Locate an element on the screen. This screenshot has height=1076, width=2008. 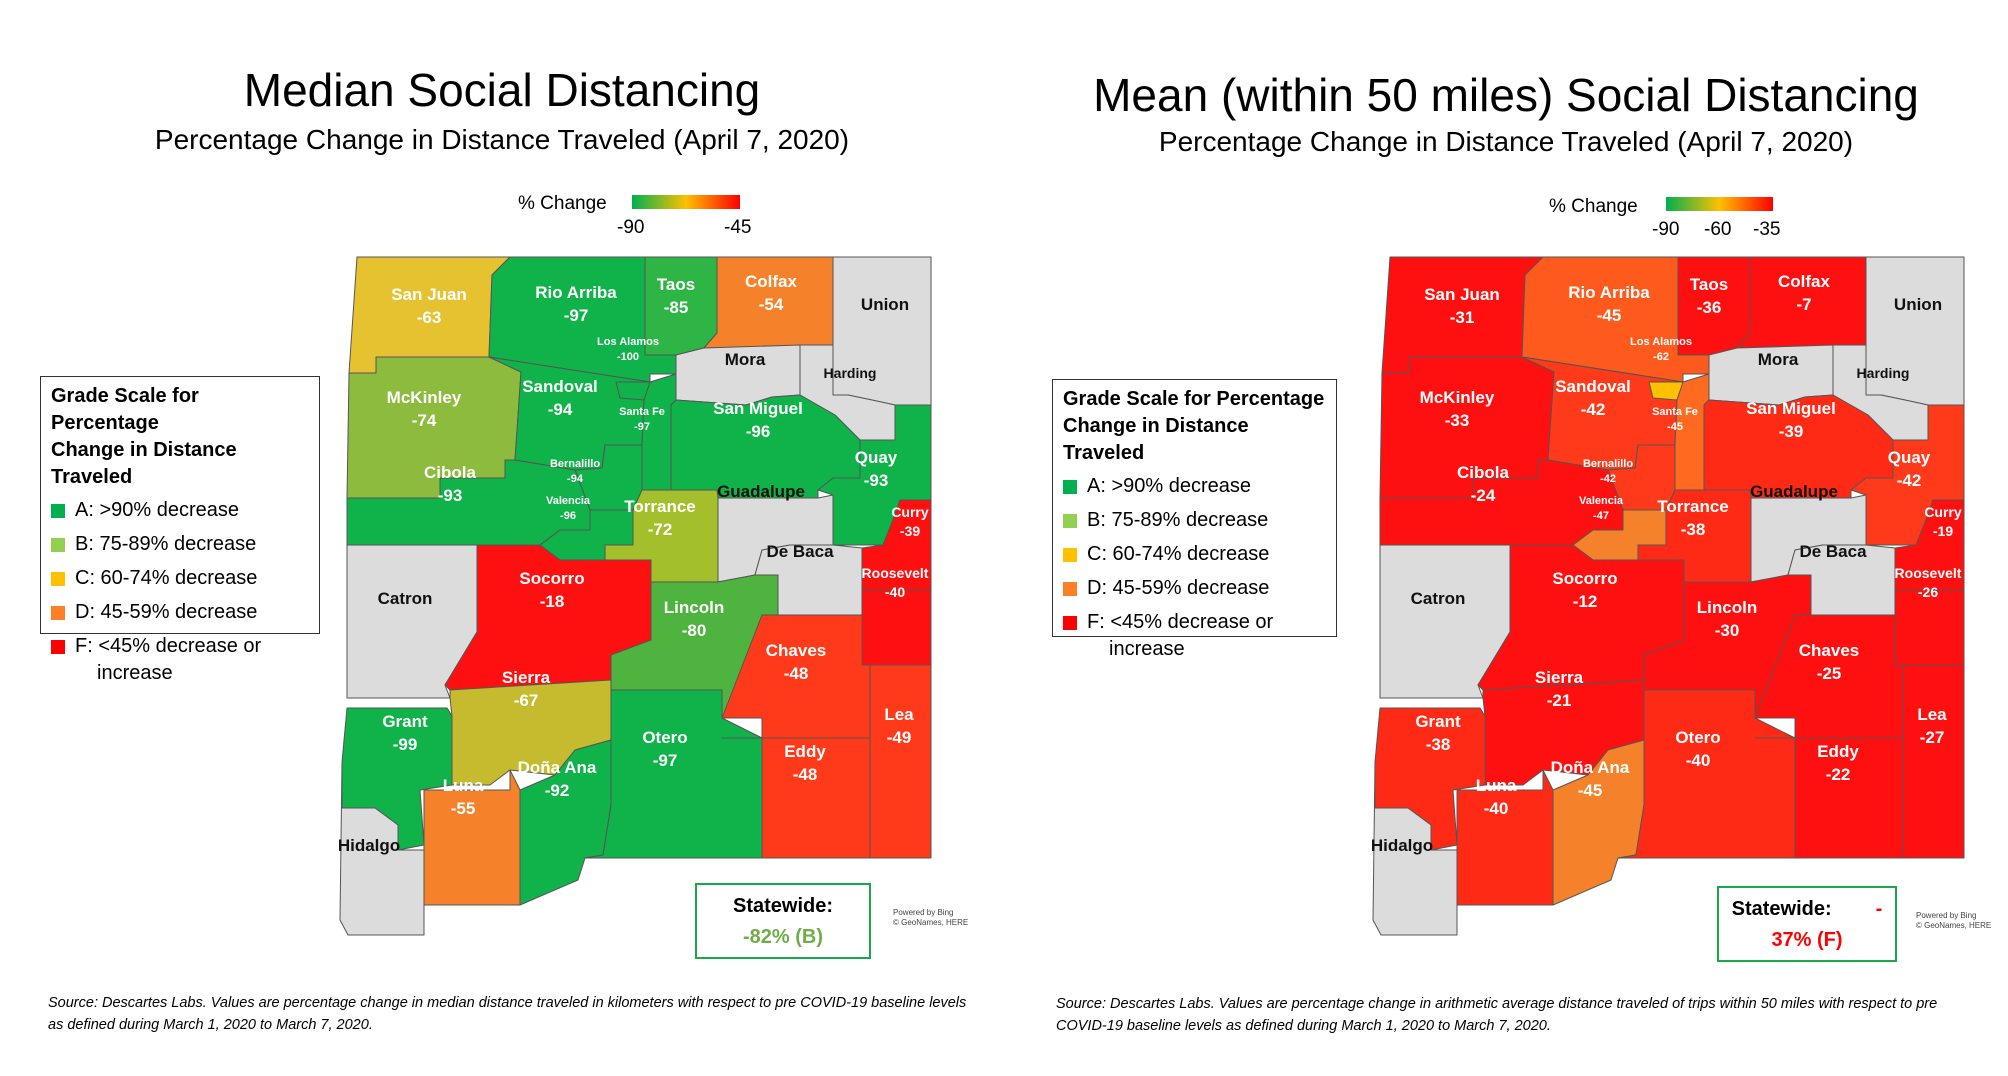
colorbar-tick: -35 is located at coordinates (1767, 229).